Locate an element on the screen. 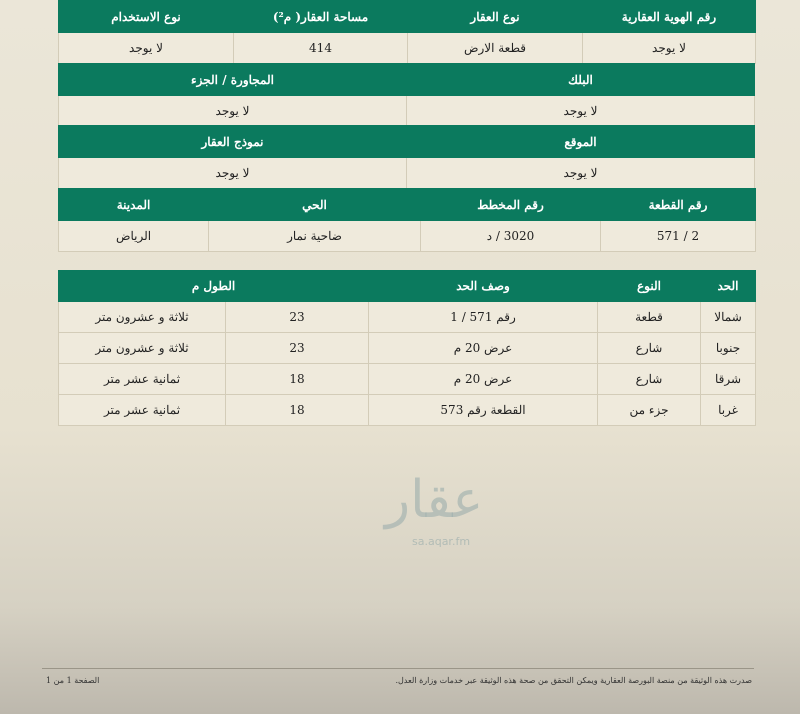 The height and width of the screenshot is (714, 800). value-area: 414 is located at coordinates (320, 48).